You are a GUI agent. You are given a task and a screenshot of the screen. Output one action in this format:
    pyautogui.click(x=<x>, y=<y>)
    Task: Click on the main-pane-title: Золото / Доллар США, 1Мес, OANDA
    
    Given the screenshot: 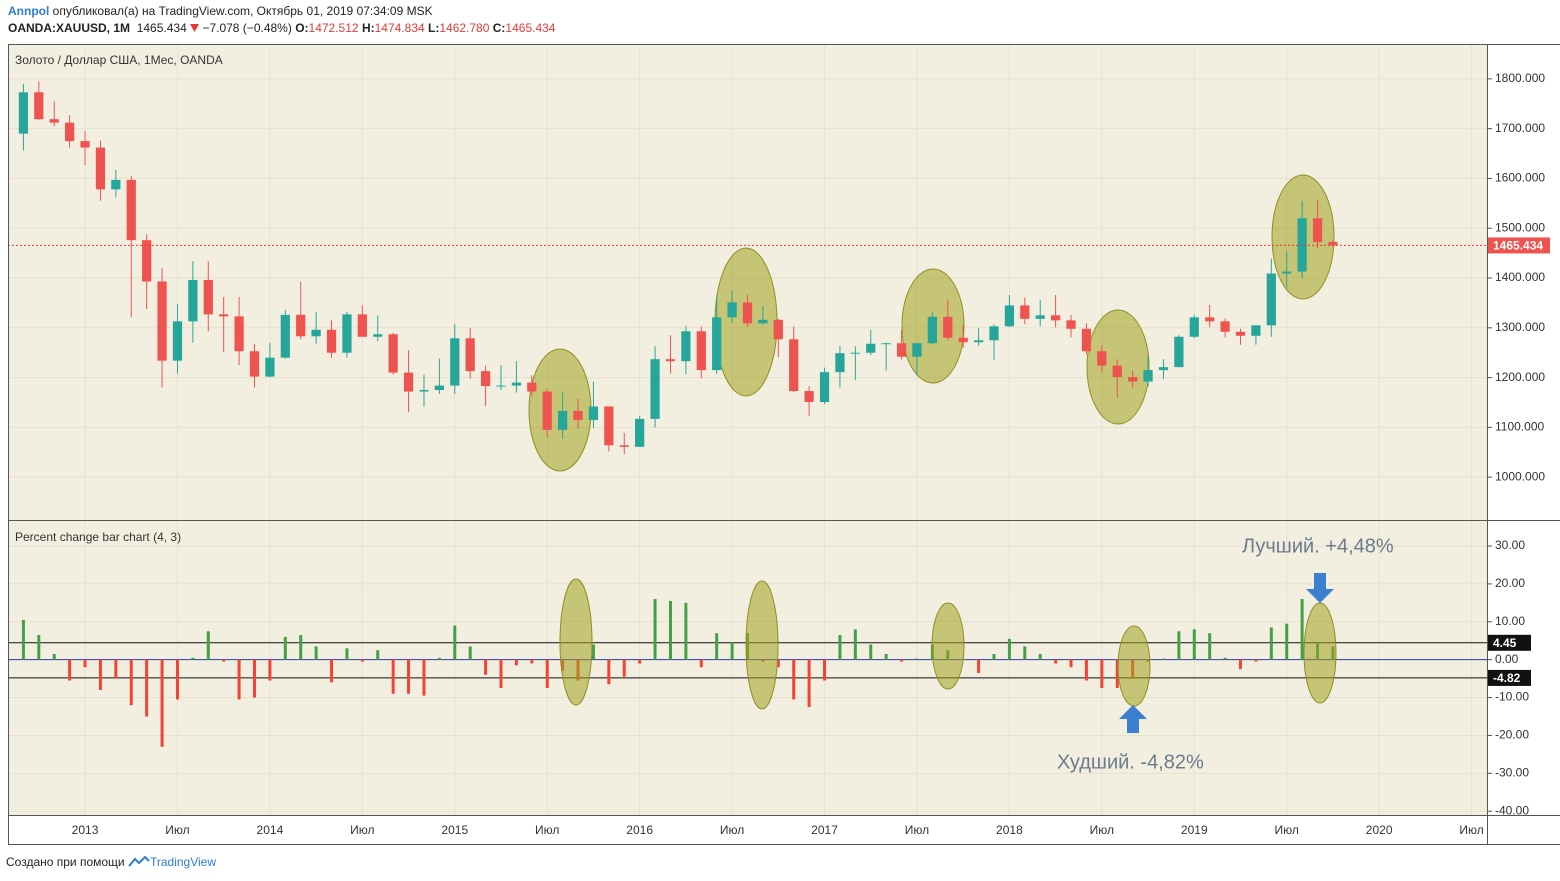 What is the action you would take?
    pyautogui.click(x=119, y=60)
    